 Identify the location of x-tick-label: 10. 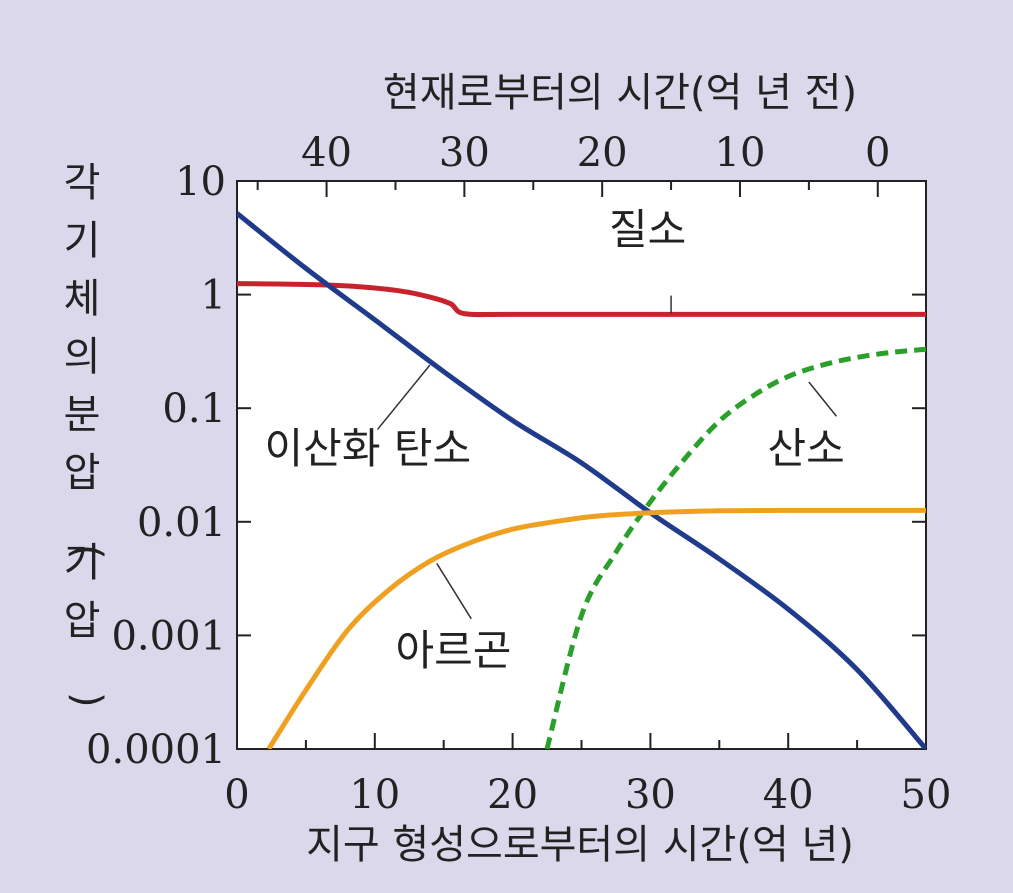
(374, 795).